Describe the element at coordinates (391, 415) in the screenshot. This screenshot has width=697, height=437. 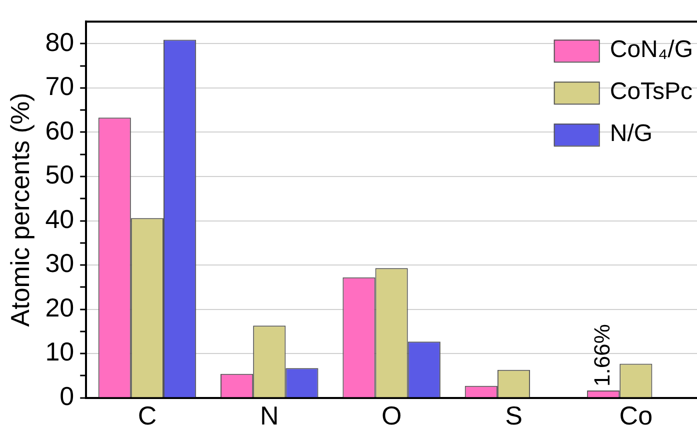
I see `x-tick-label: O` at that location.